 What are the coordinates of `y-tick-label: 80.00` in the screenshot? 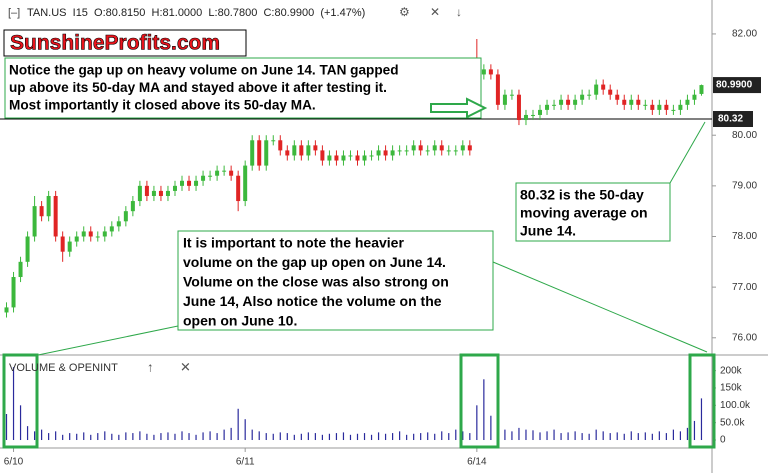 It's located at (744, 135).